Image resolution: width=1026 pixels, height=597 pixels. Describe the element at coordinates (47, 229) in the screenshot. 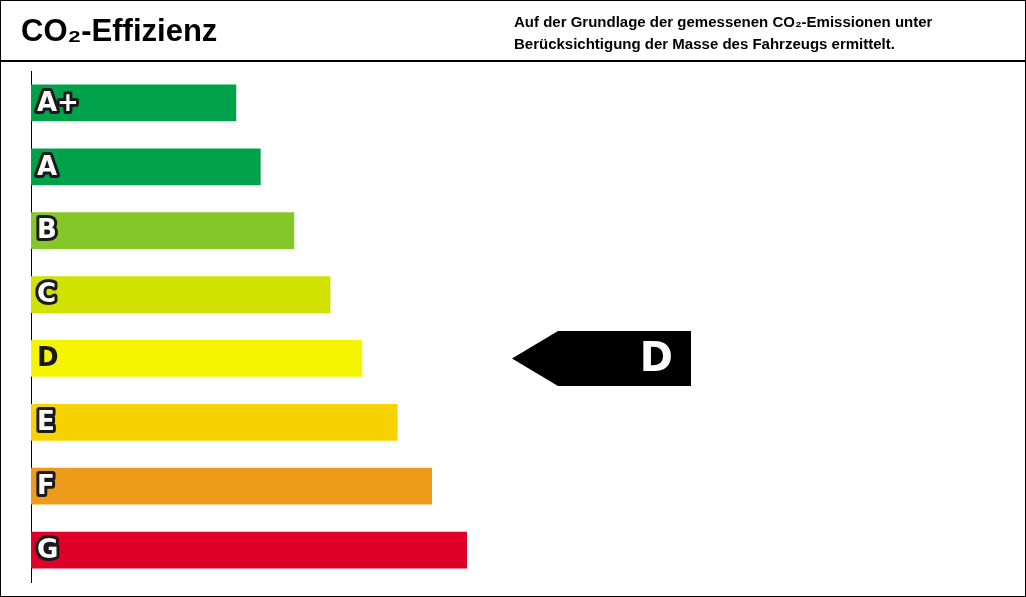

I see `y-tick-label: B` at that location.